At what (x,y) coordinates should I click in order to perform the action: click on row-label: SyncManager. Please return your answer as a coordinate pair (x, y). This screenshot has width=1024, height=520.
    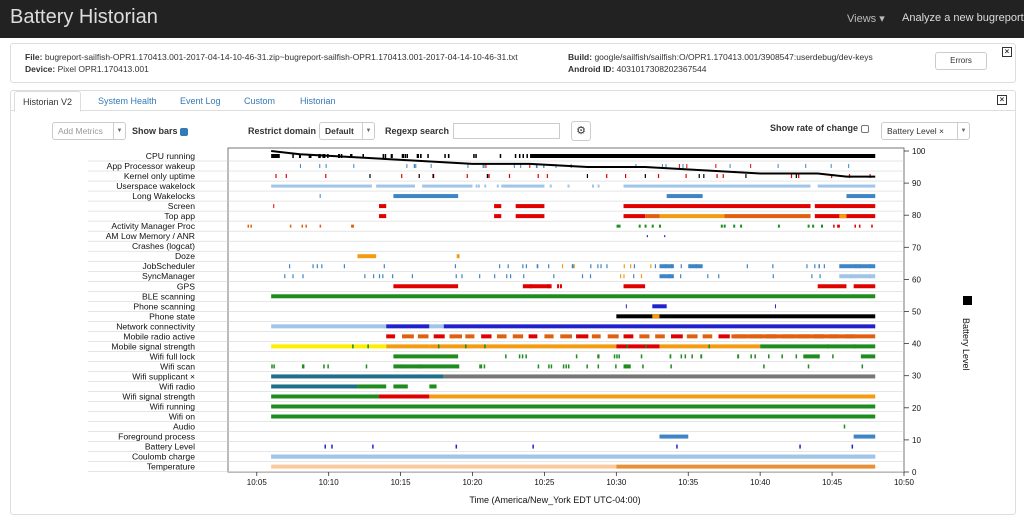
    Looking at the image, I should click on (168, 276).